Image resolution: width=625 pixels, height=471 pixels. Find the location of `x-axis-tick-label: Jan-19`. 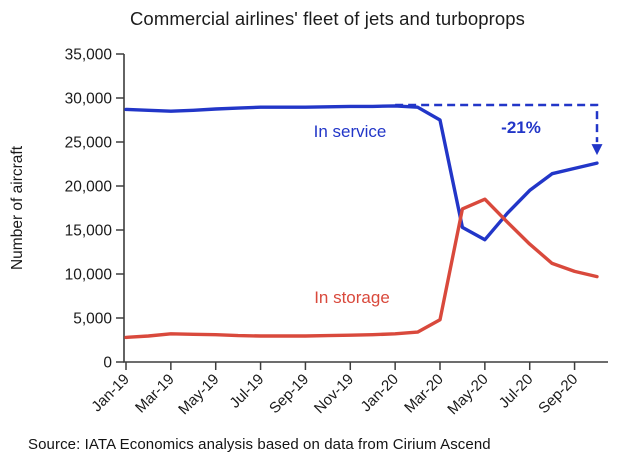

x-axis-tick-label: Jan-19 is located at coordinates (110, 393).